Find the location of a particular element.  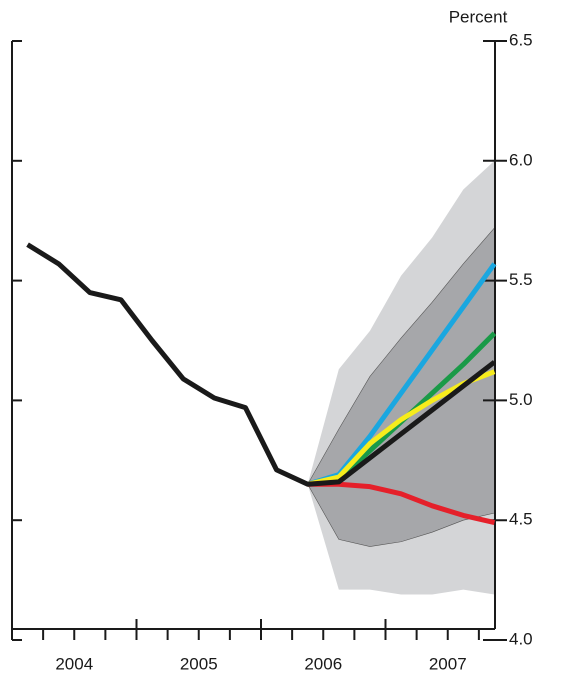

y-tick-label: 6.0 is located at coordinates (521, 159).